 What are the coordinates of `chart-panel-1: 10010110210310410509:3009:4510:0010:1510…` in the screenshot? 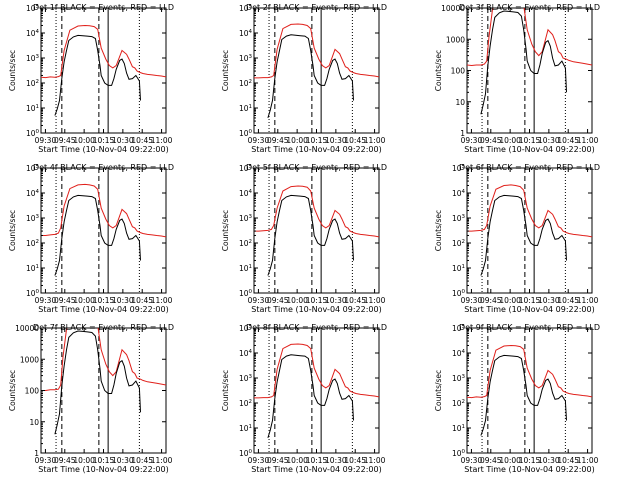 It's located at (91, 78).